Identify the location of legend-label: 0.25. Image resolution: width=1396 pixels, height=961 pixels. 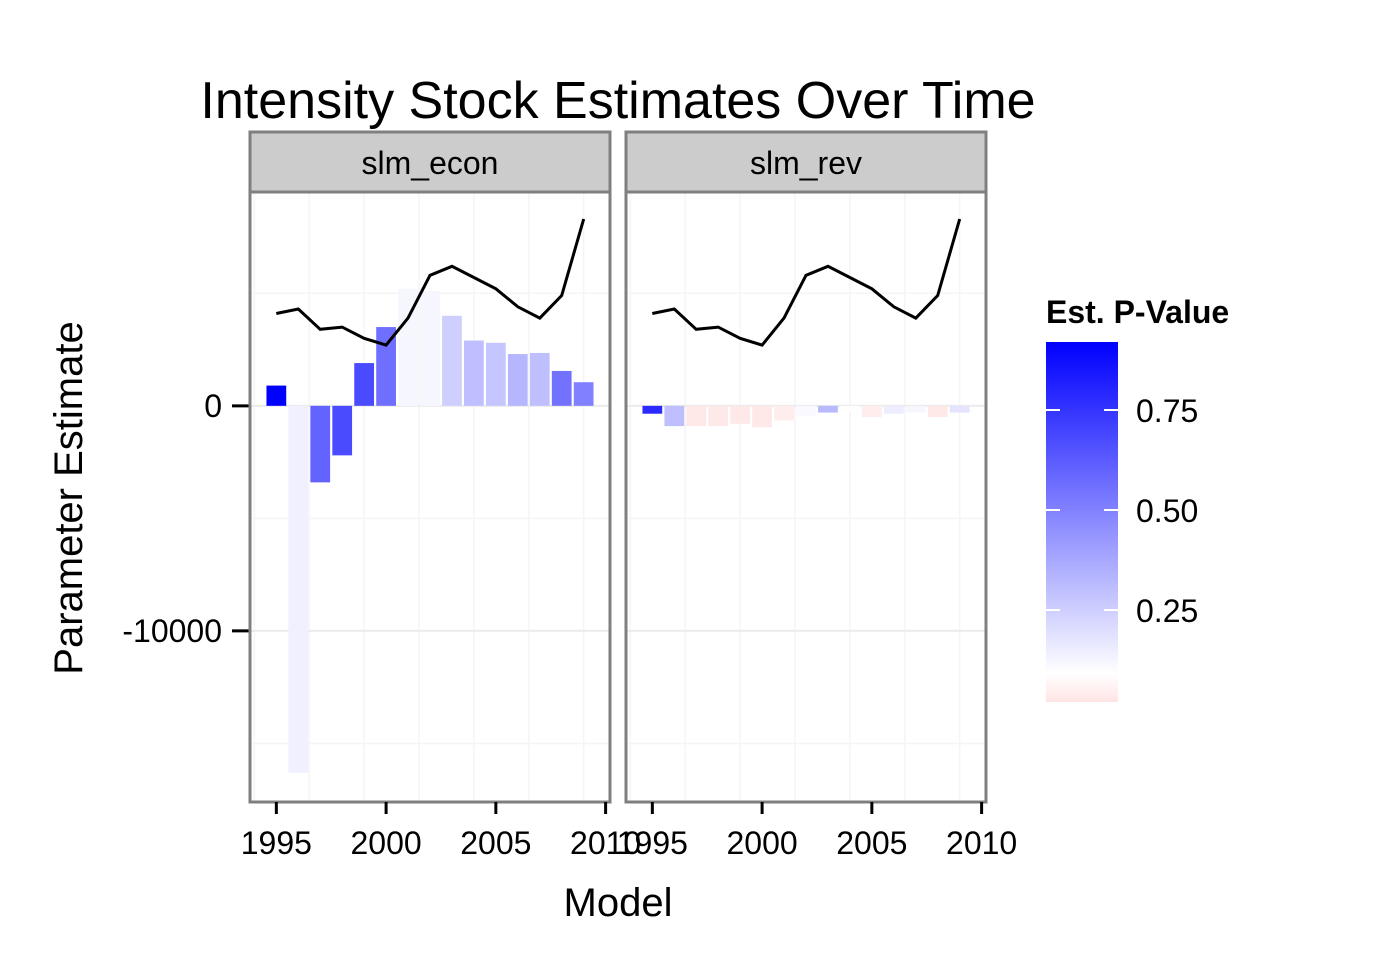
(1167, 611).